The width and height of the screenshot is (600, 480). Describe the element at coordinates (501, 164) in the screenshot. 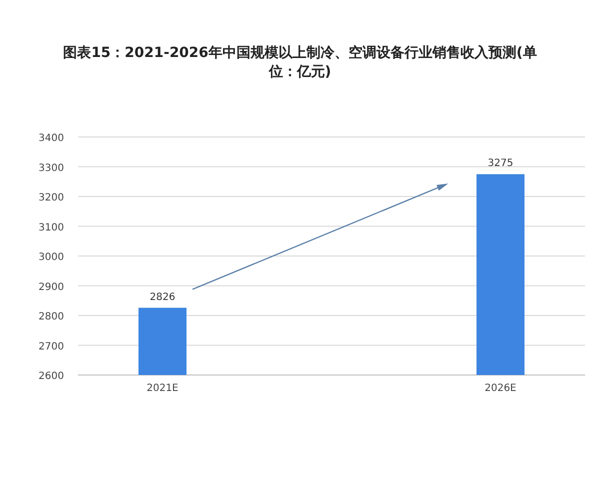

I see `data-label: 3275` at that location.